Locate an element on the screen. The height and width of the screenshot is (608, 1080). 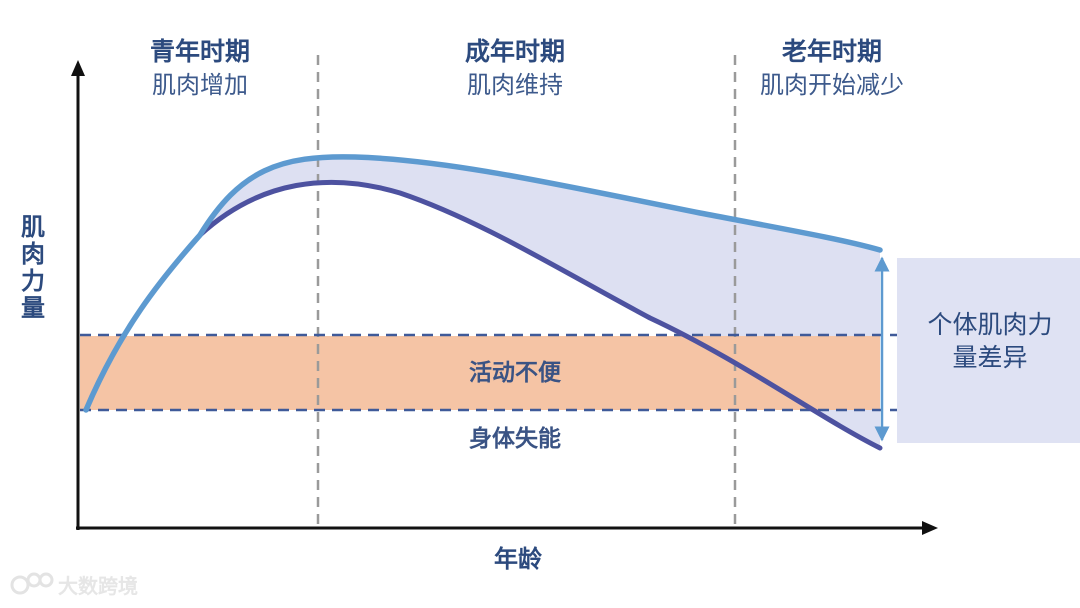
difference-label-line-1: 个体肌肉力 is located at coordinates (989, 324).